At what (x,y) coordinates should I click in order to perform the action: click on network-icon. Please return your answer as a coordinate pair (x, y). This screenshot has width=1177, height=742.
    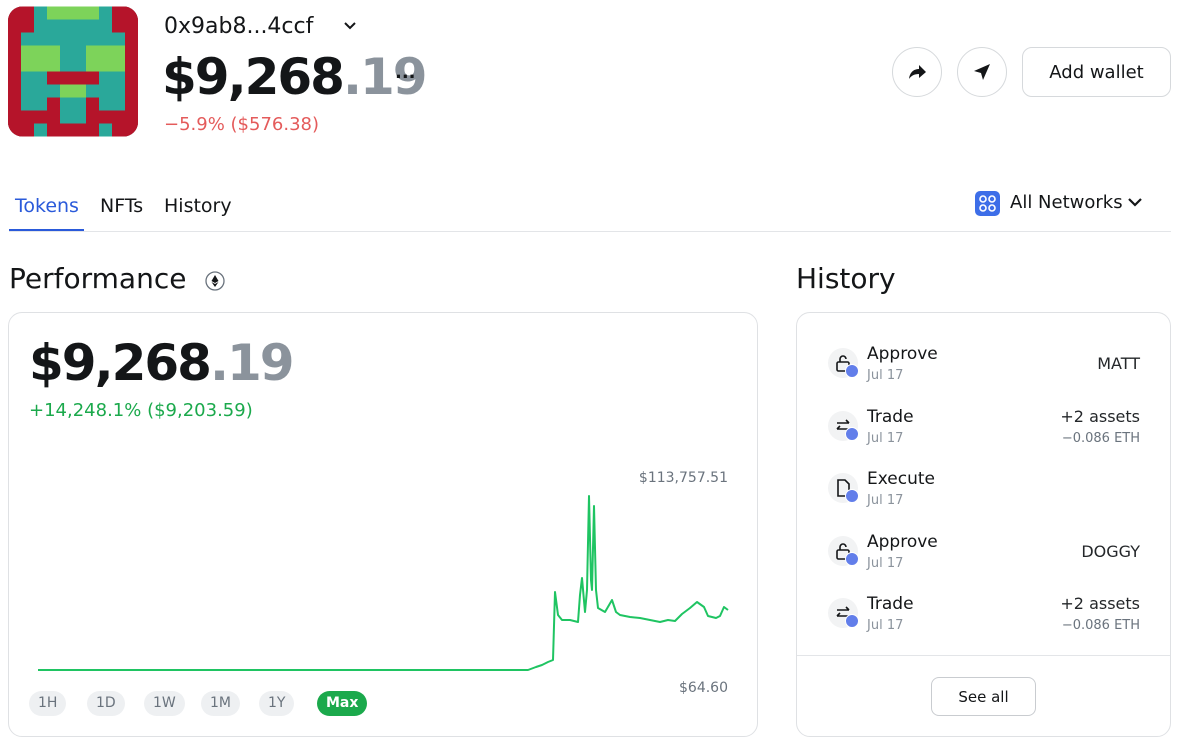
    Looking at the image, I should click on (987, 203).